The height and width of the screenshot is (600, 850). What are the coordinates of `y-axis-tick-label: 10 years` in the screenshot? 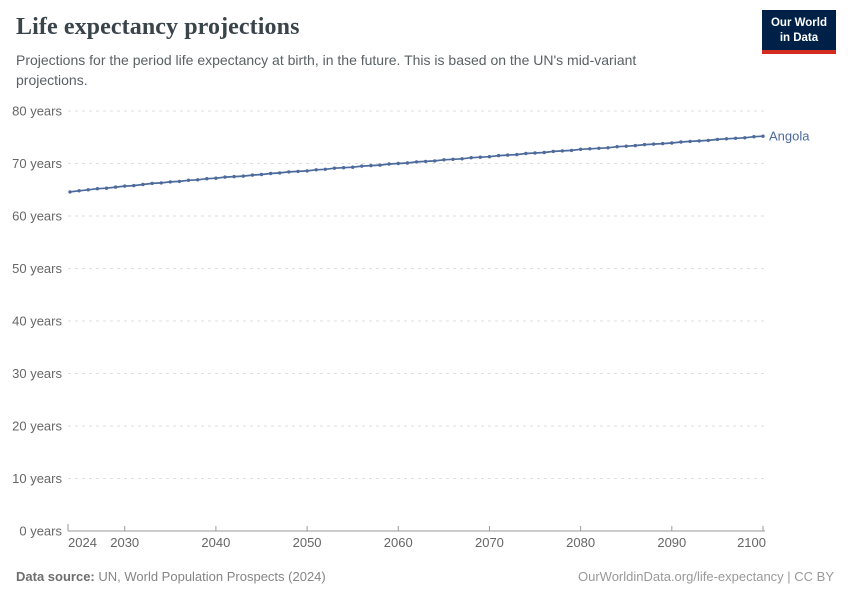 It's located at (37, 478).